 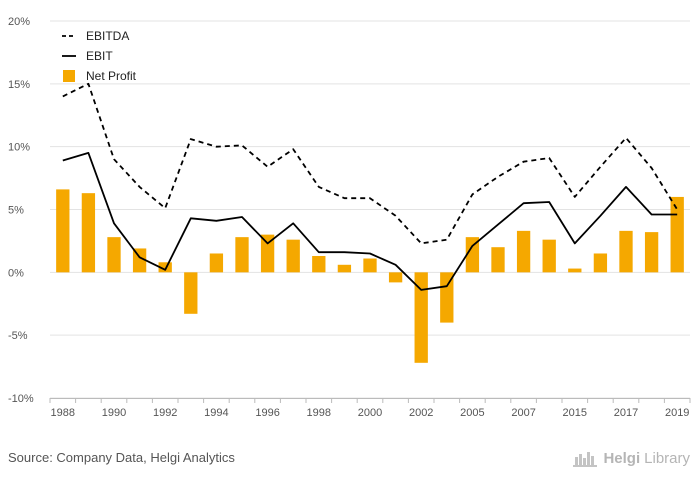 I want to click on x-tick-label: 1994, so click(x=216, y=413).